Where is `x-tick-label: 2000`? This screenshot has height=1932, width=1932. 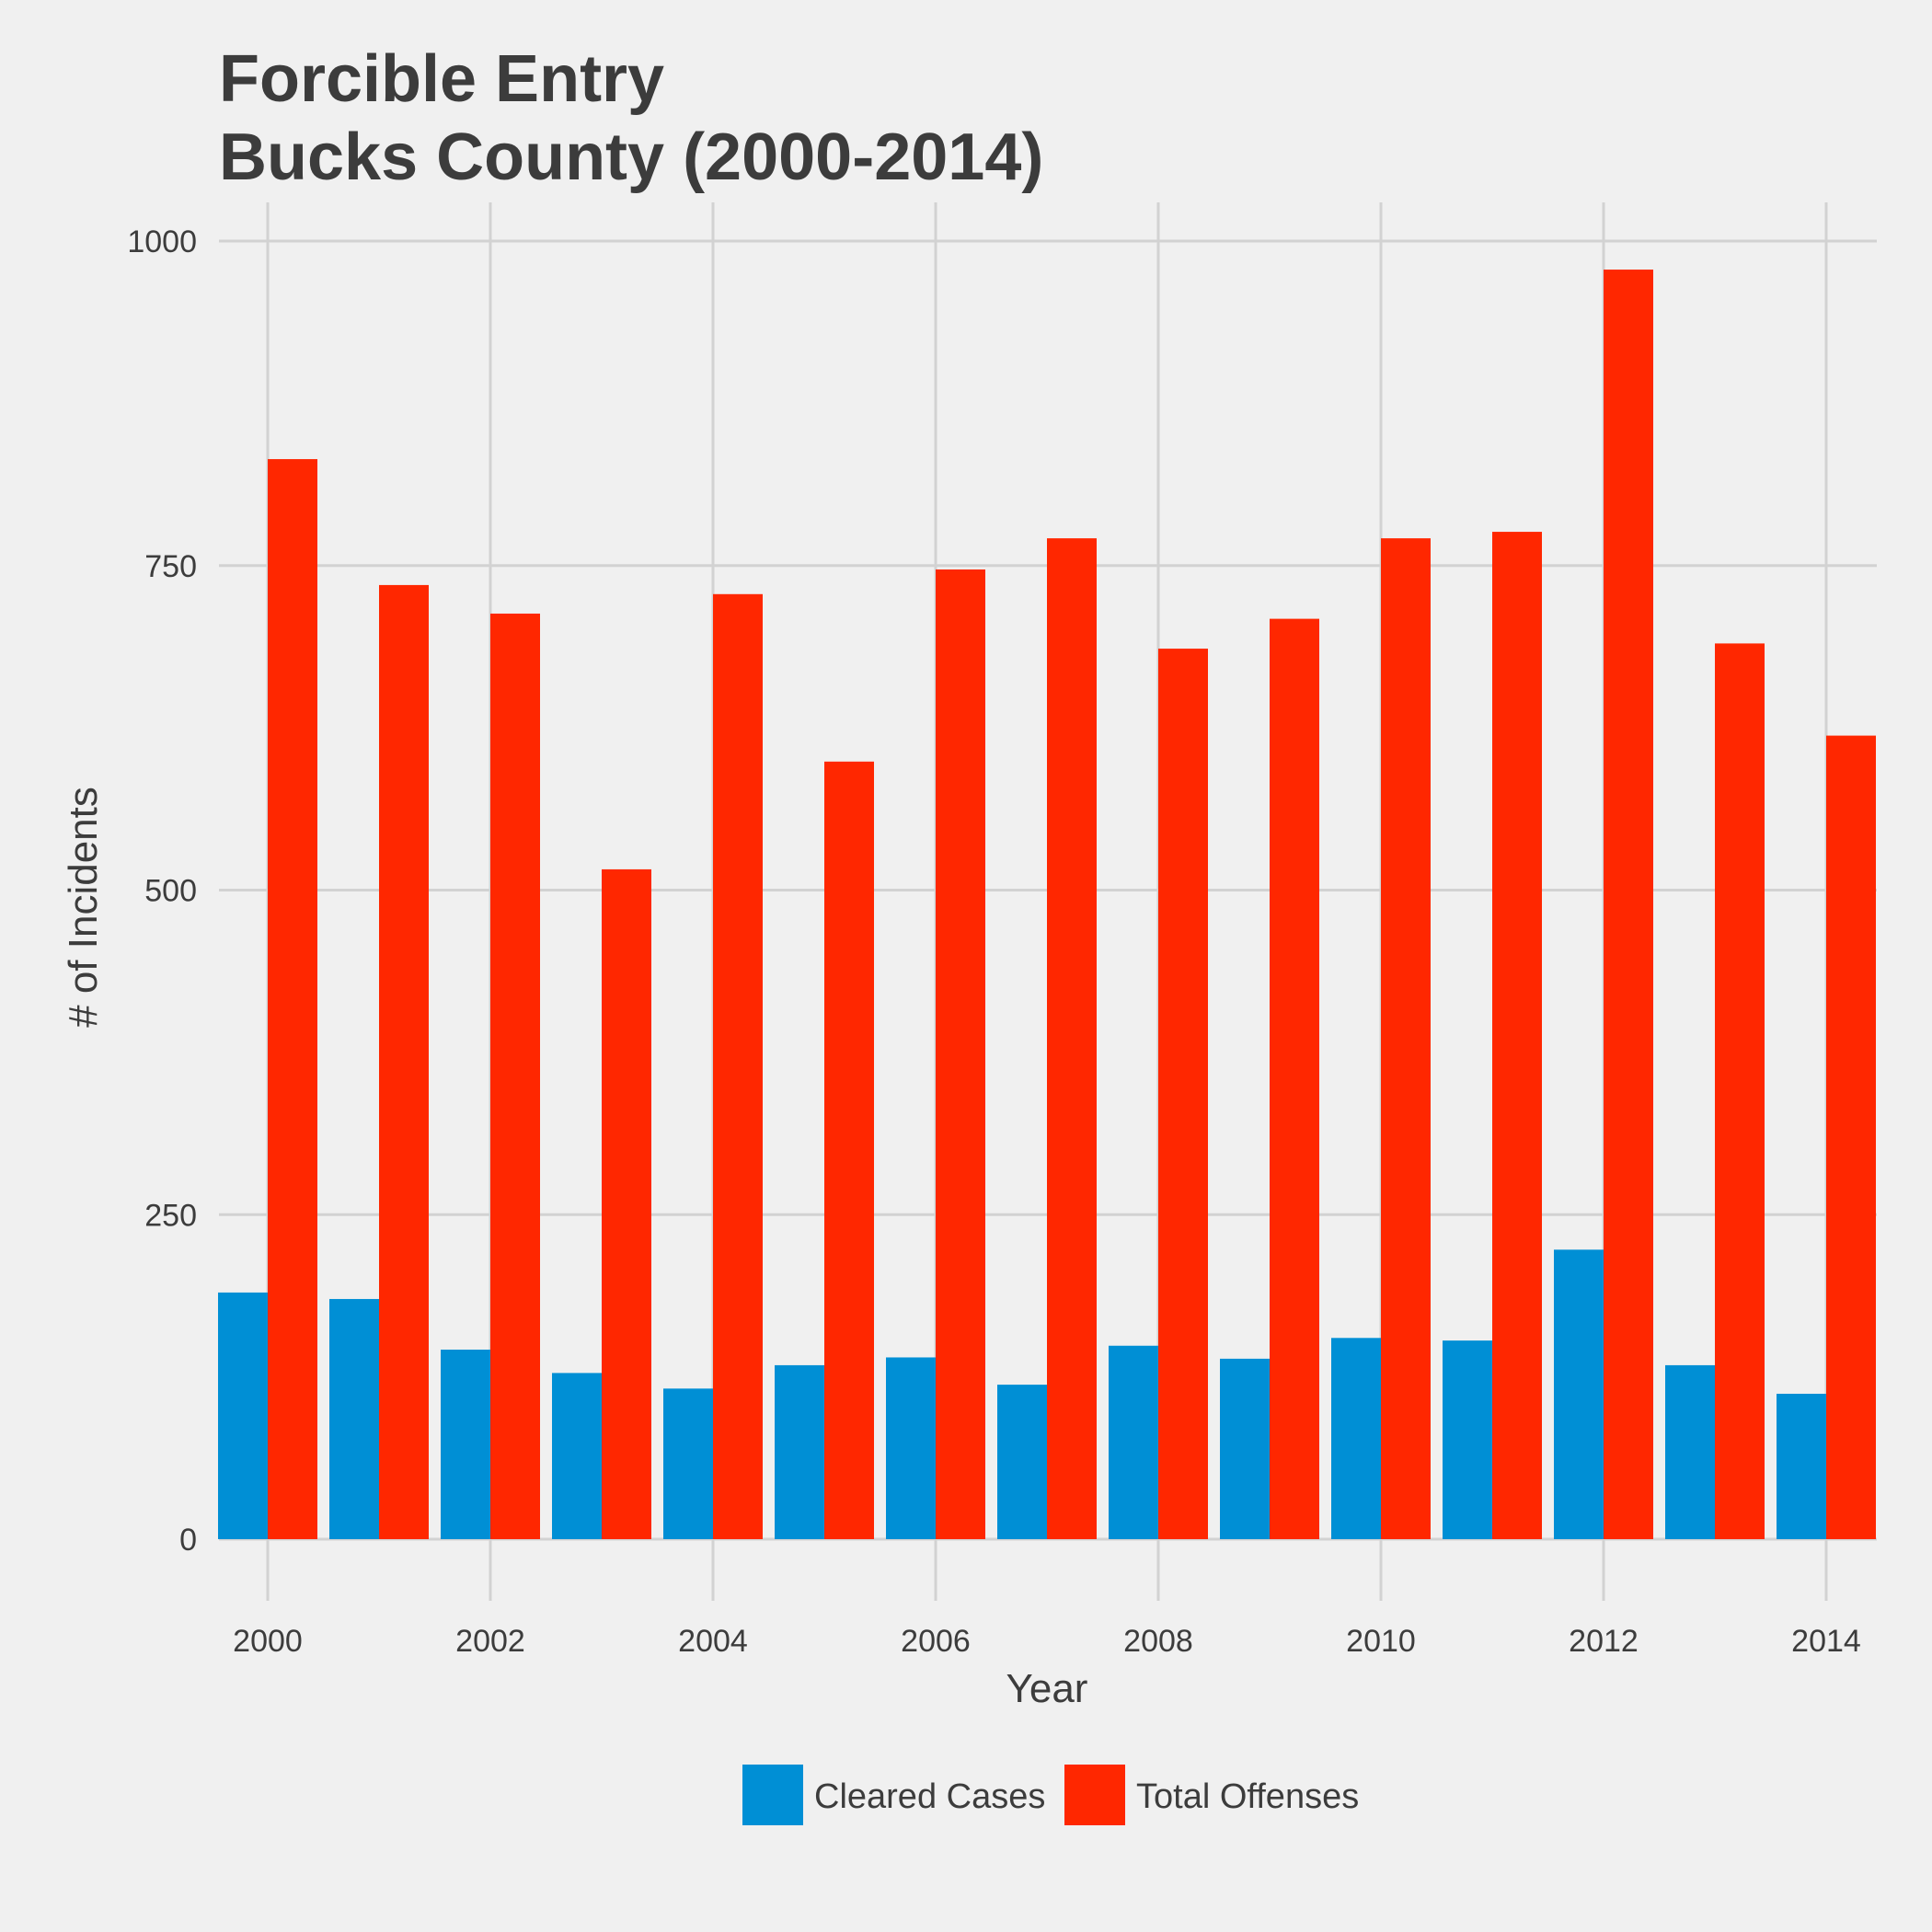
x-tick-label: 2000 is located at coordinates (268, 1641).